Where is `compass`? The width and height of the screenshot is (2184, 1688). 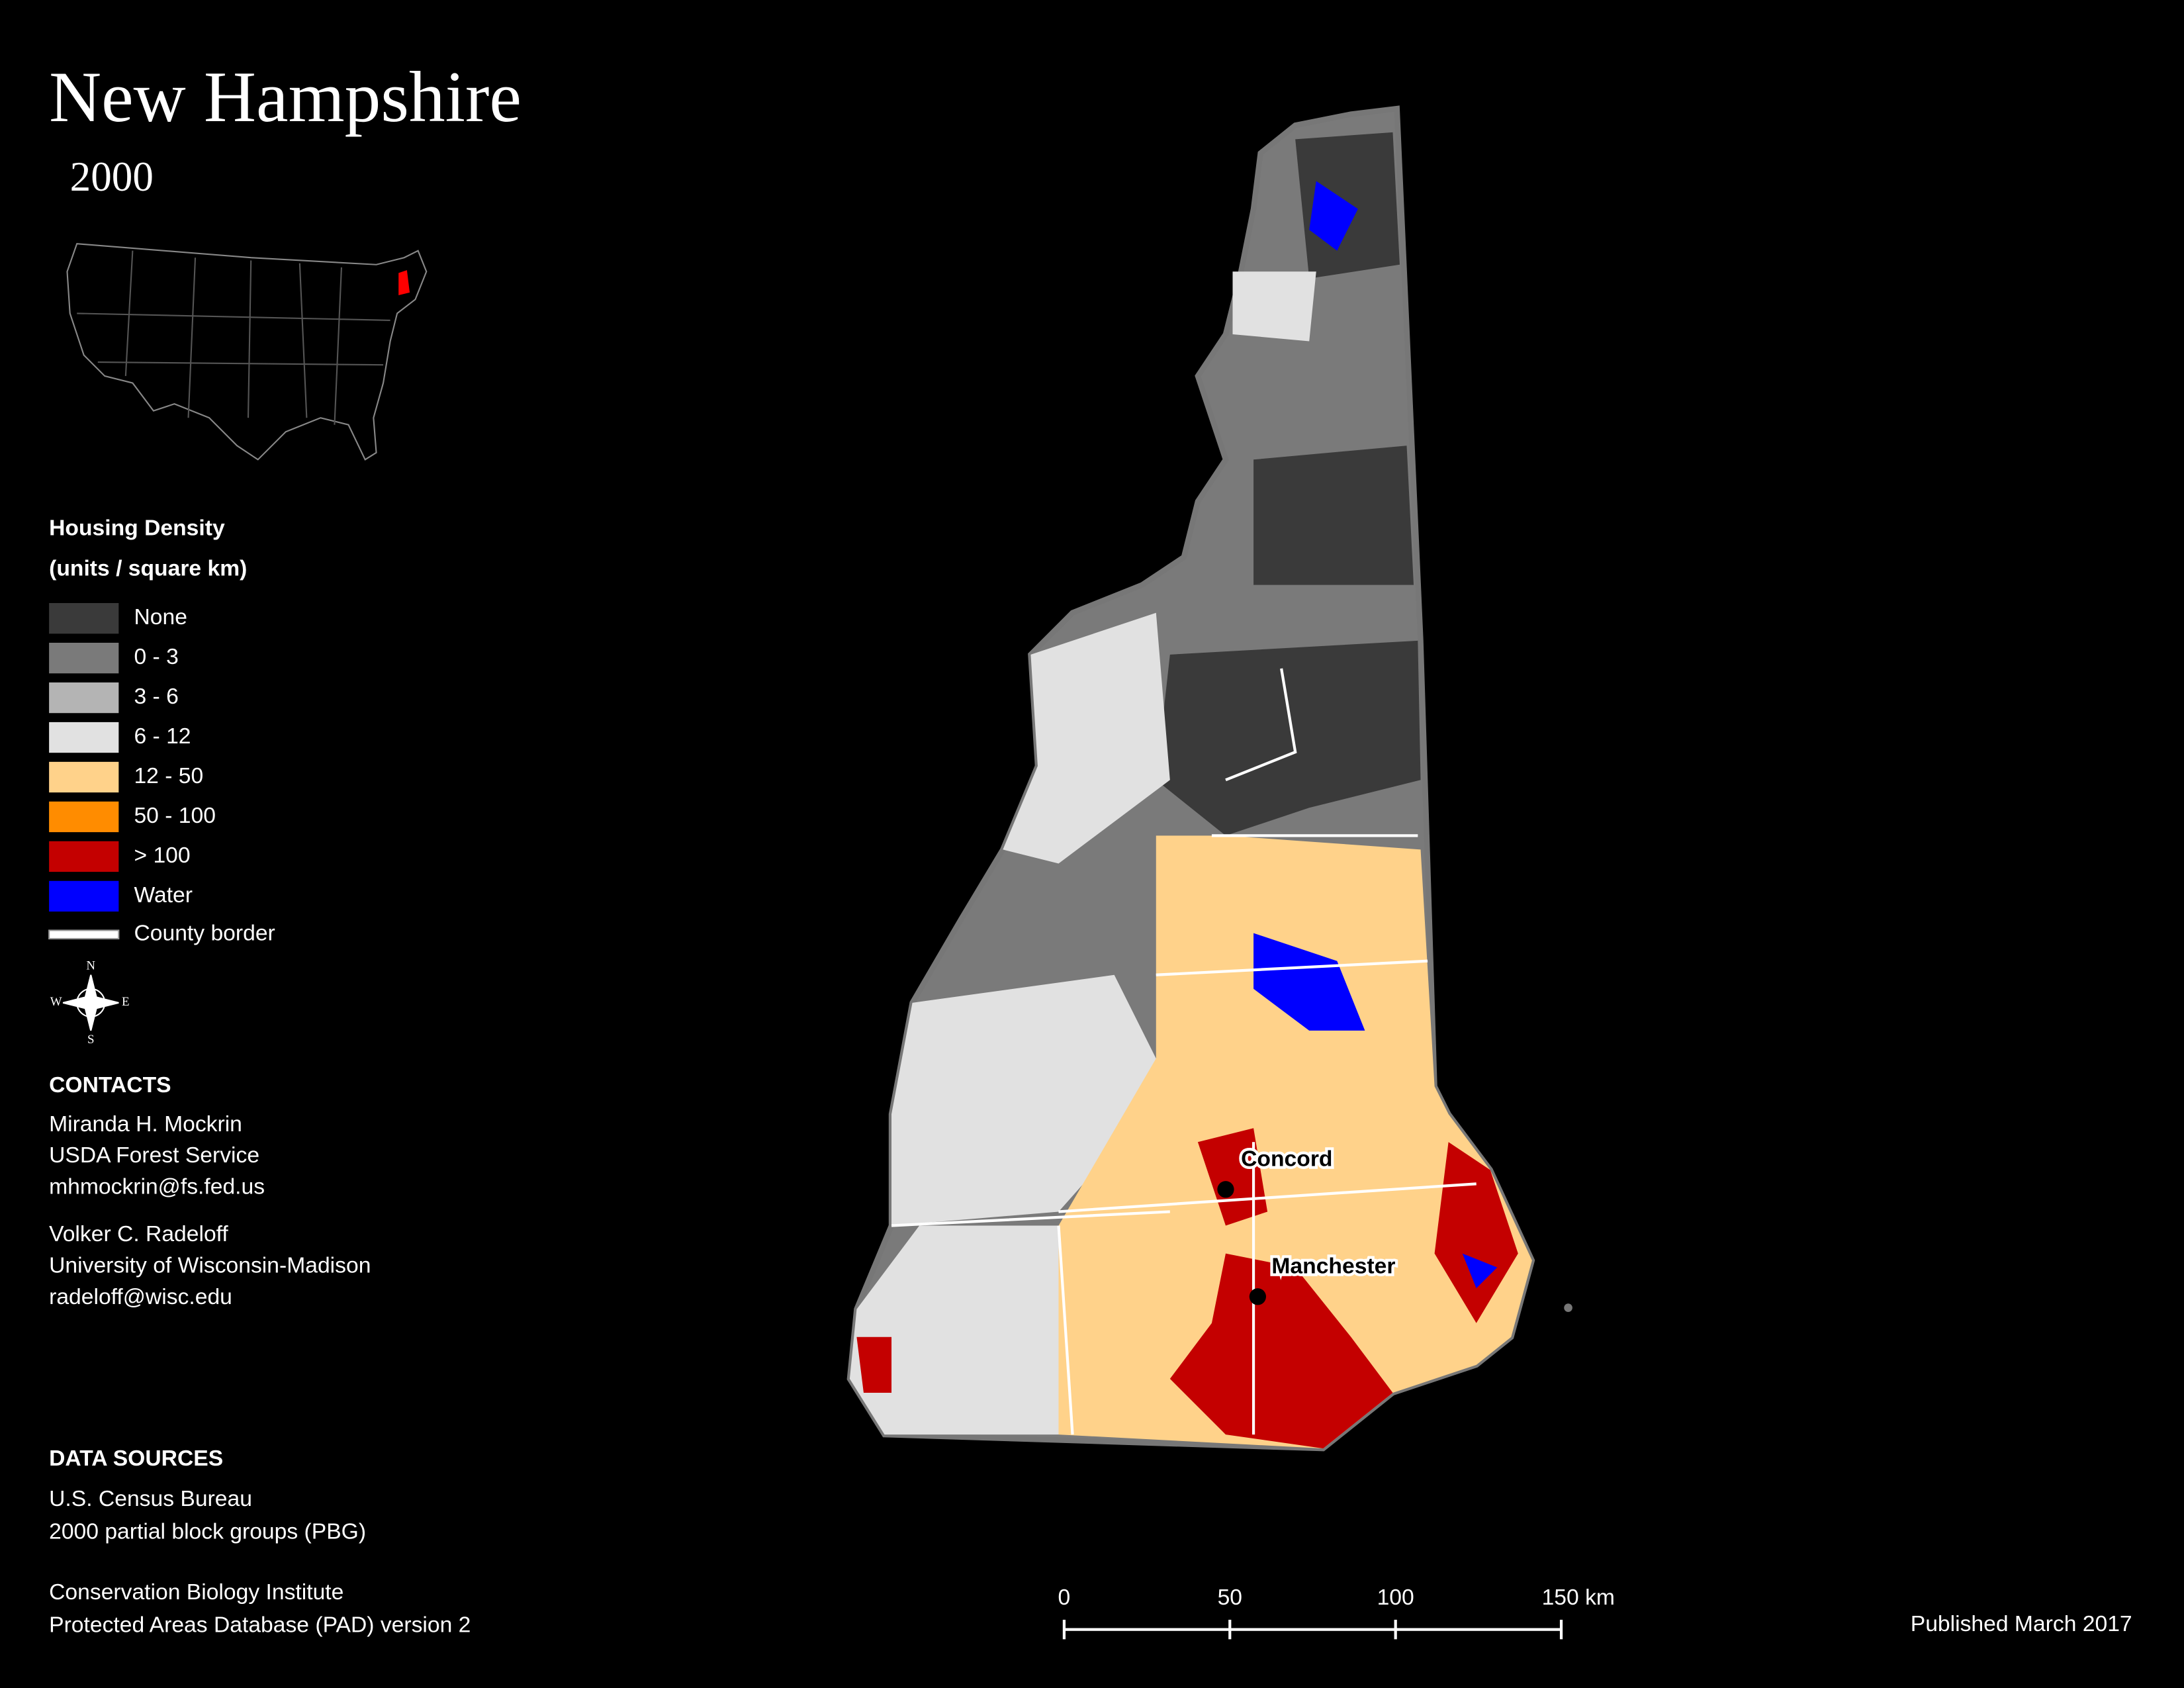 compass is located at coordinates (90, 1002).